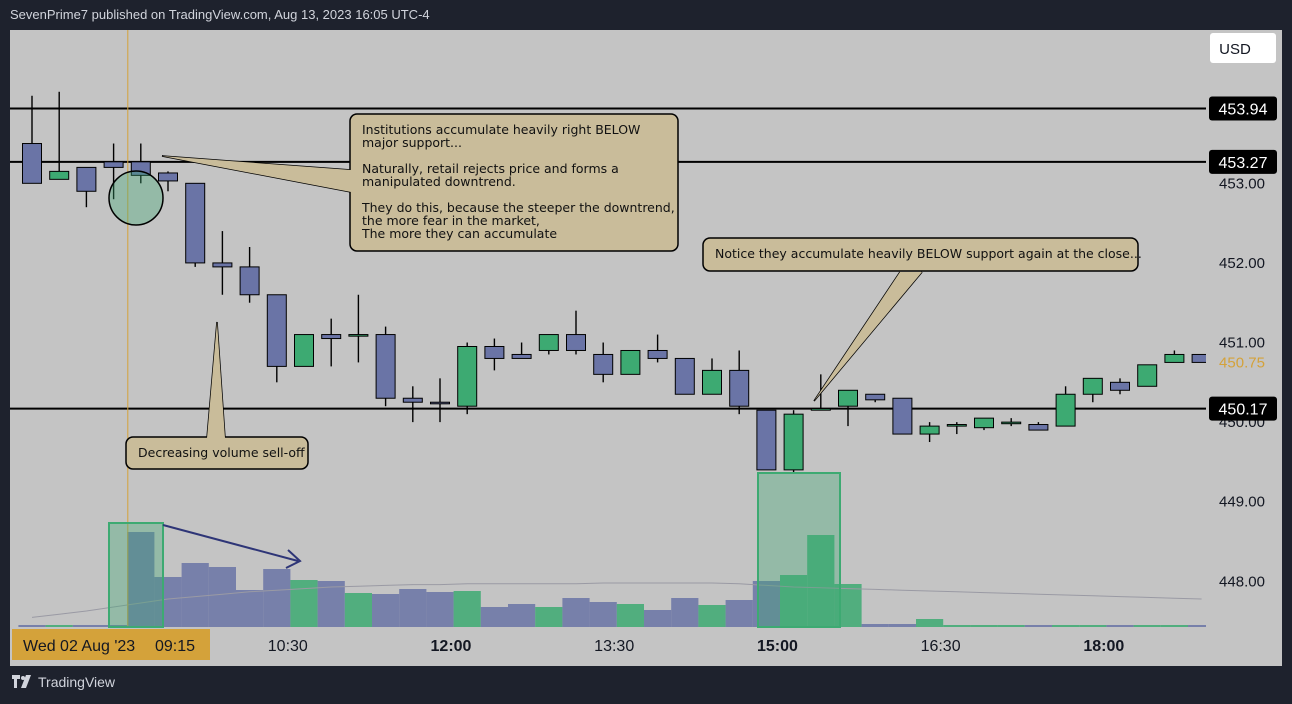 Image resolution: width=1292 pixels, height=704 pixels. I want to click on price-tick-label: 448.00, so click(1242, 581).